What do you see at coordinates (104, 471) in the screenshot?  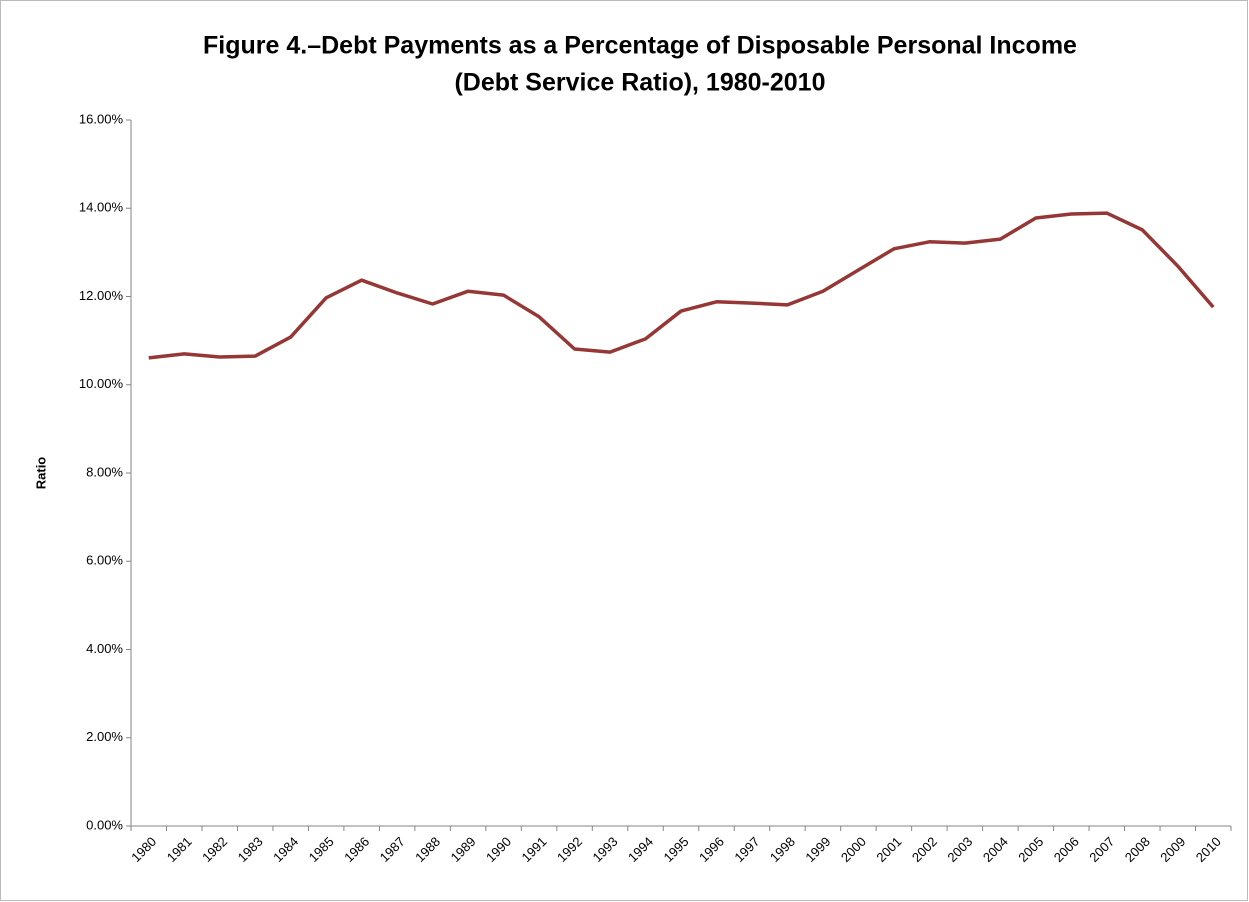 I see `y-tick-label: 8.00%` at bounding box center [104, 471].